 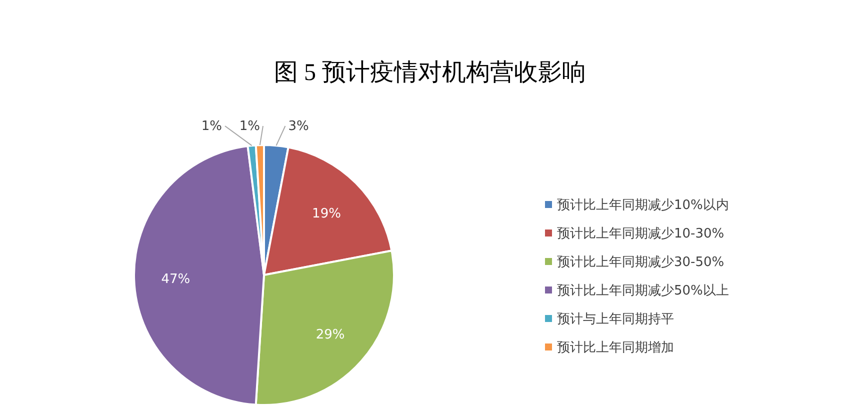 What do you see at coordinates (175, 279) in the screenshot?
I see `data-label: 47%` at bounding box center [175, 279].